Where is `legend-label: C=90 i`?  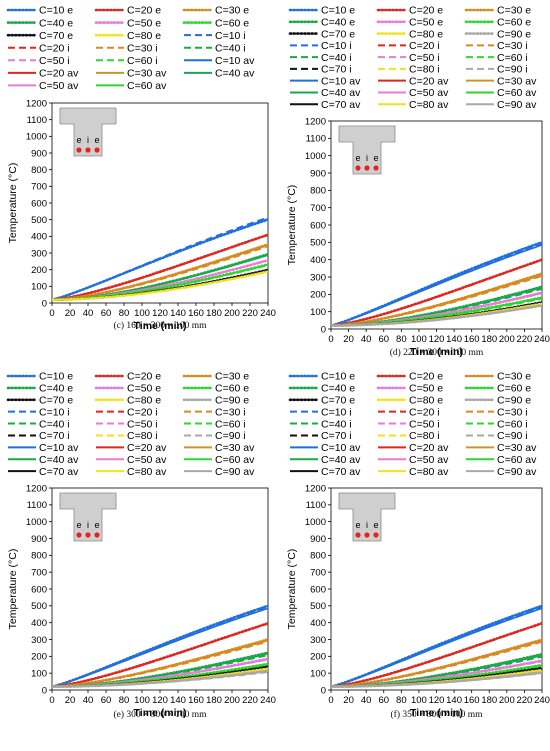 legend-label: C=90 i is located at coordinates (512, 436).